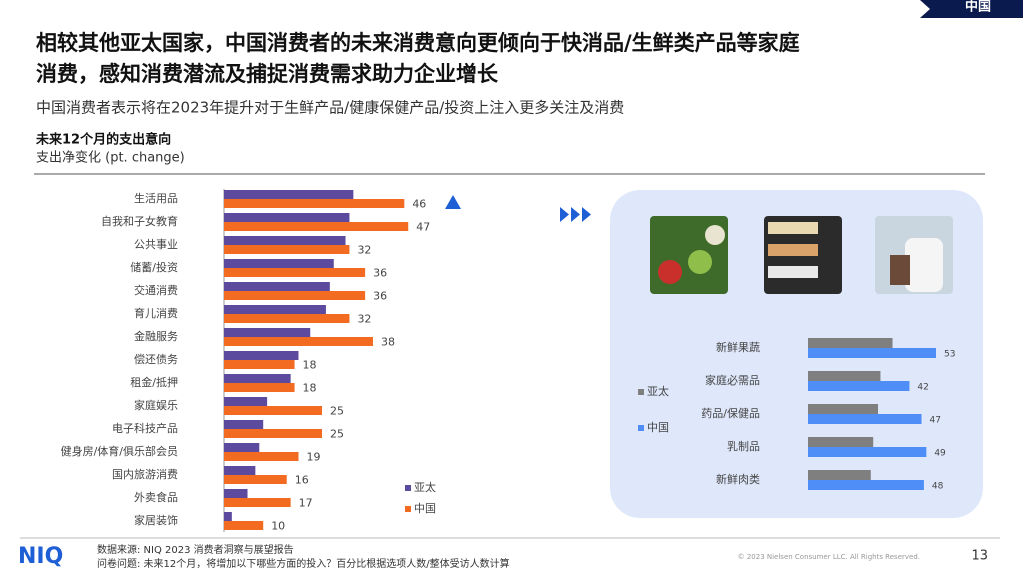 Image resolution: width=1023 pixels, height=579 pixels. Describe the element at coordinates (154, 267) in the screenshot. I see `category-label: 储蓄/投资` at that location.